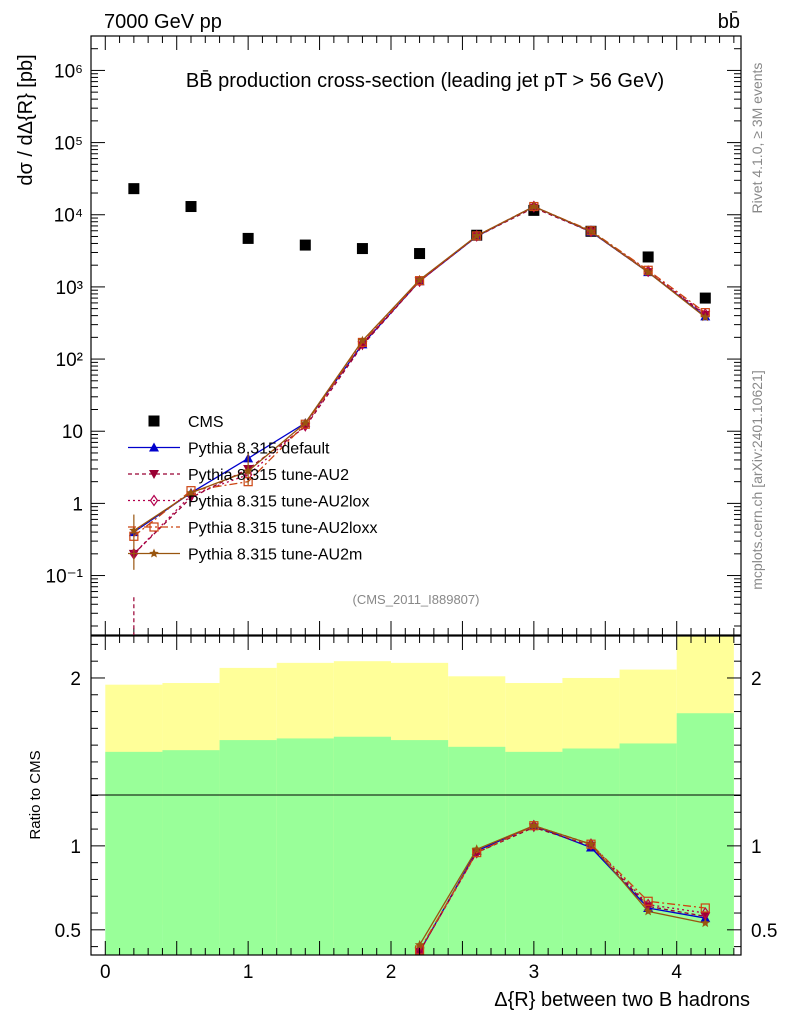 The image size is (786, 1024). I want to click on header-left: 7000 GeV pp, so click(163, 22).